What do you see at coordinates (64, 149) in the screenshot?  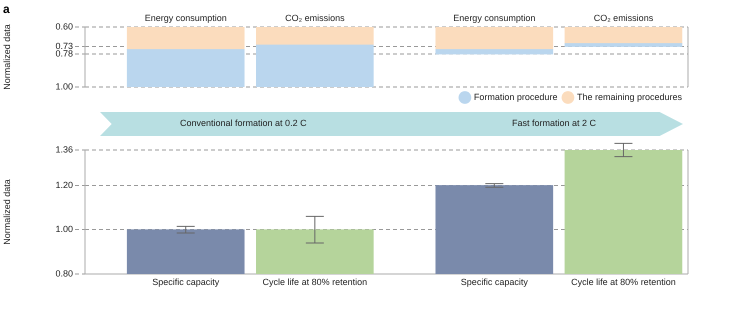 I see `y-tick-label: 1.36` at bounding box center [64, 149].